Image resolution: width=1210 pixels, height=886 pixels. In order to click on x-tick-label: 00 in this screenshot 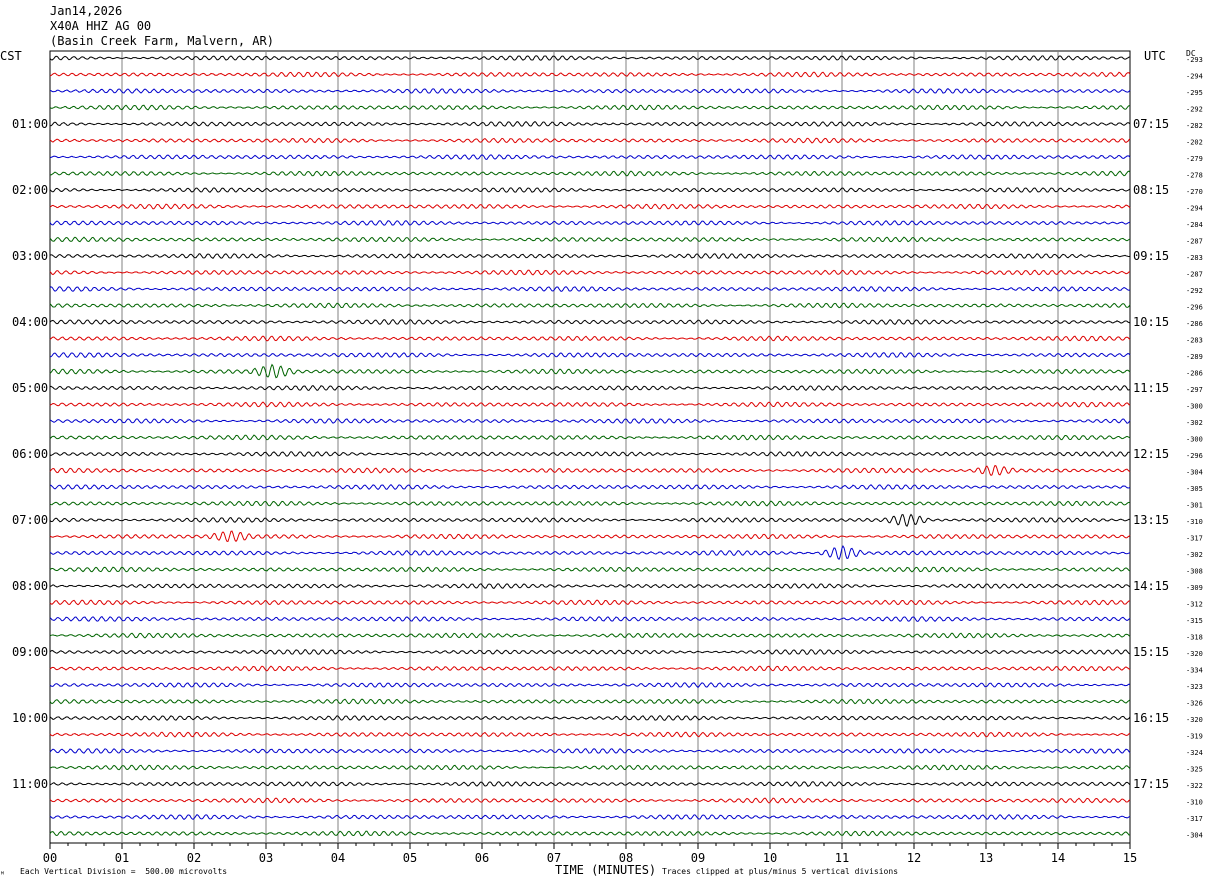, I will do `click(50, 858)`.